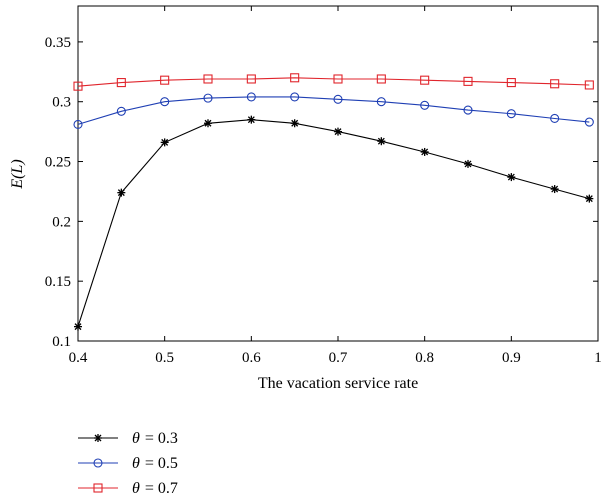  I want to click on x-axis-label: The vacation service rate, so click(338, 383).